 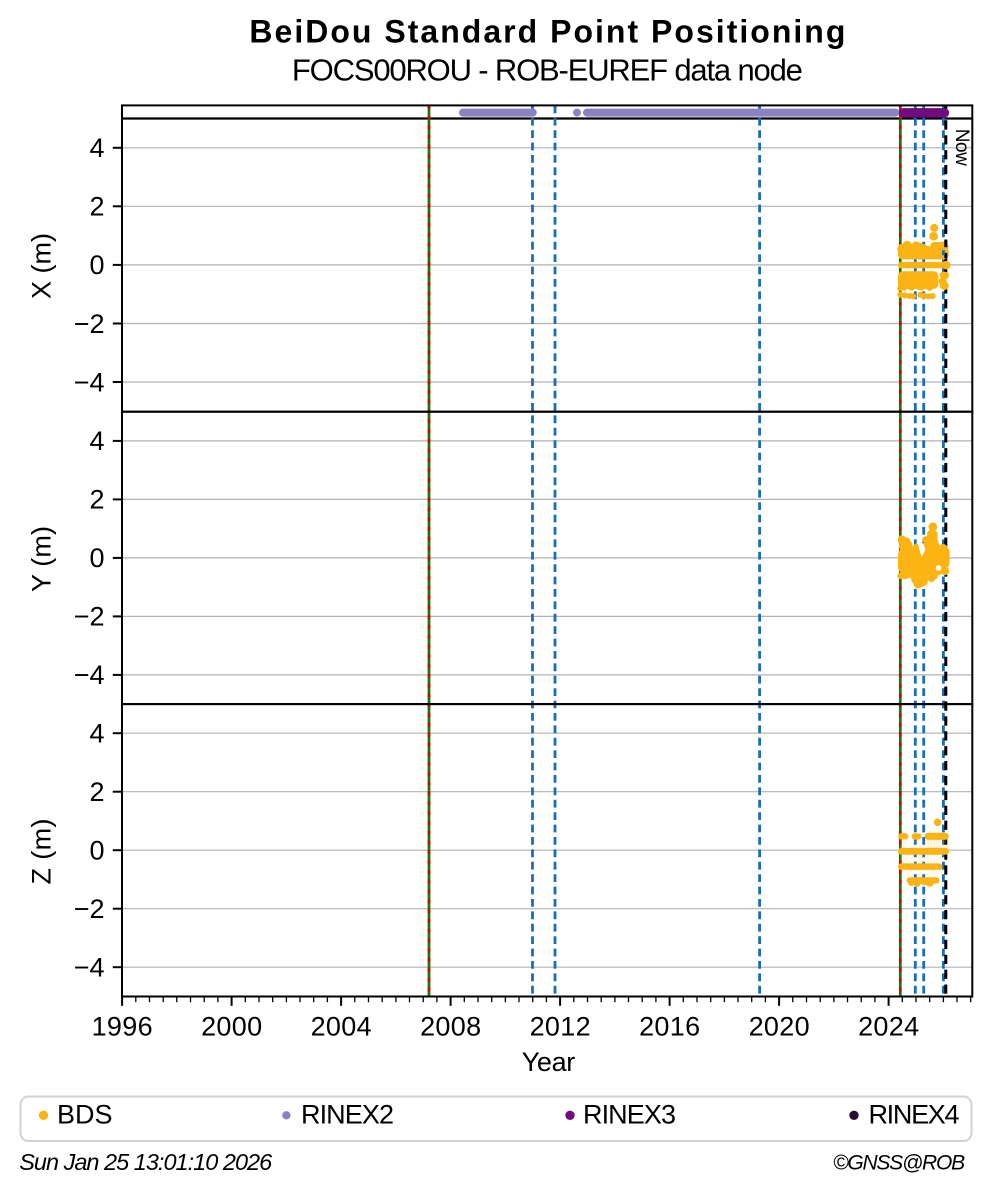 I want to click on svg-text: 2020, so click(x=779, y=1027).